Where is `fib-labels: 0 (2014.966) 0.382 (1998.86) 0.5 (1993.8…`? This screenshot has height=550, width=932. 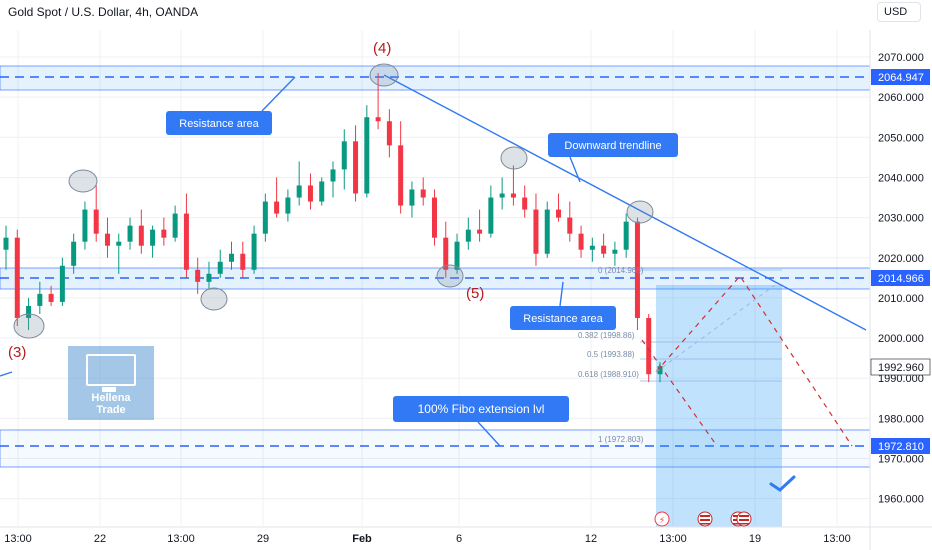 fib-labels: 0 (2014.966) 0.382 (1998.86) 0.5 (1993.8… is located at coordinates (611, 355).